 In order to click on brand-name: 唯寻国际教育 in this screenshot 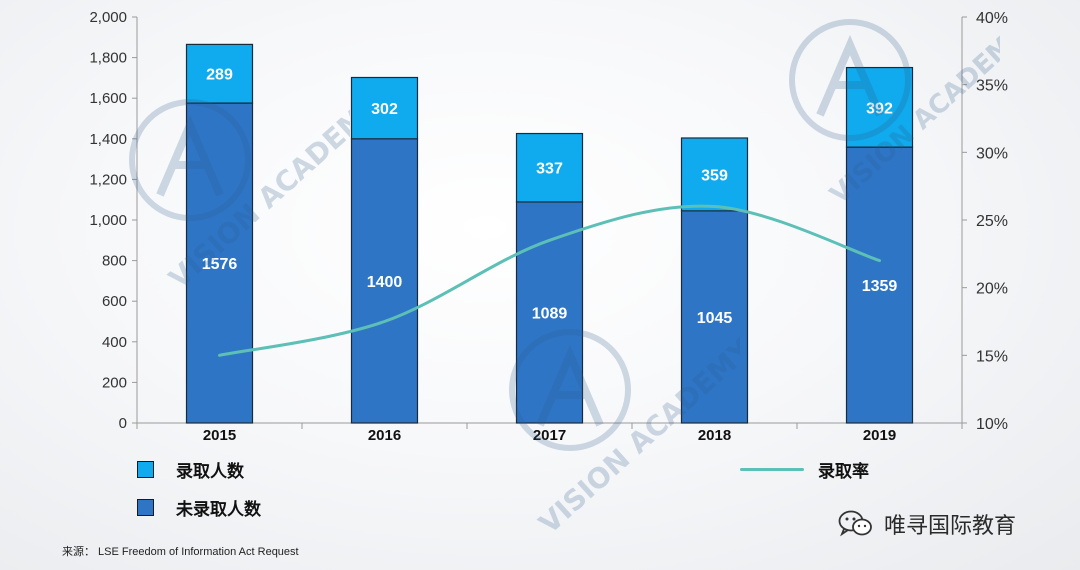, I will do `click(950, 526)`.